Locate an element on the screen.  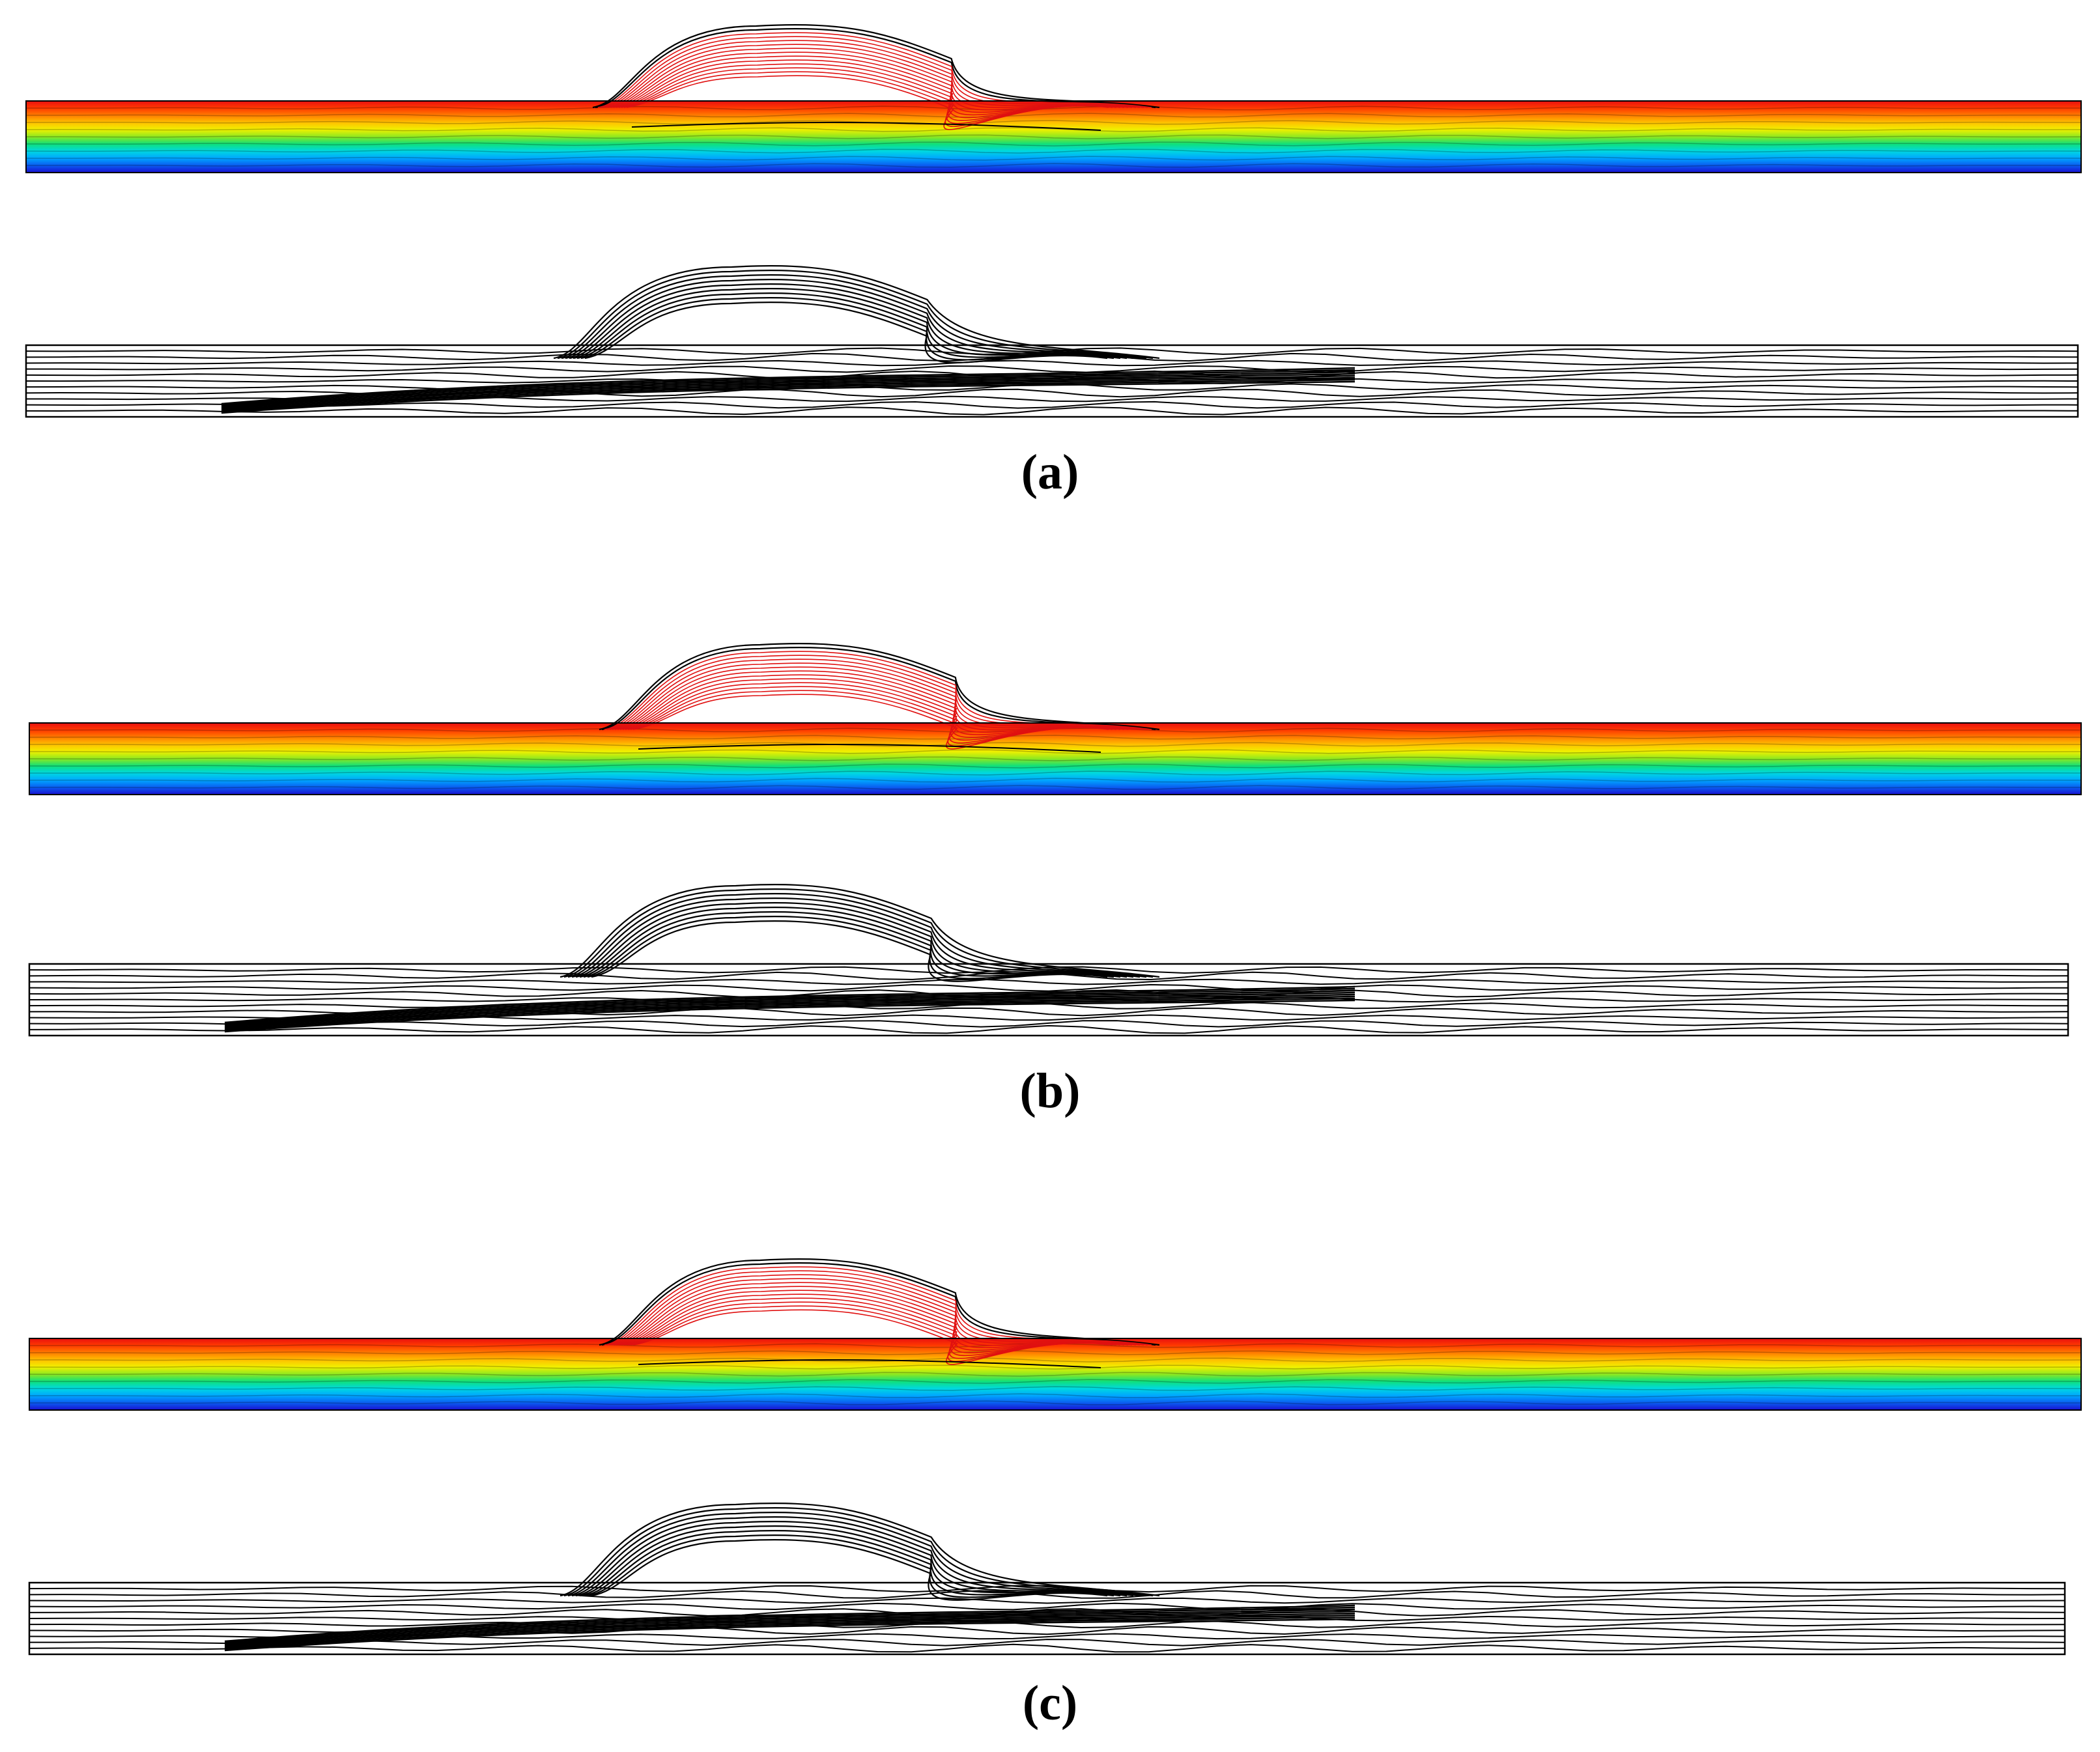
vorticity-contour-plot-a is located at coordinates (1052, 341).